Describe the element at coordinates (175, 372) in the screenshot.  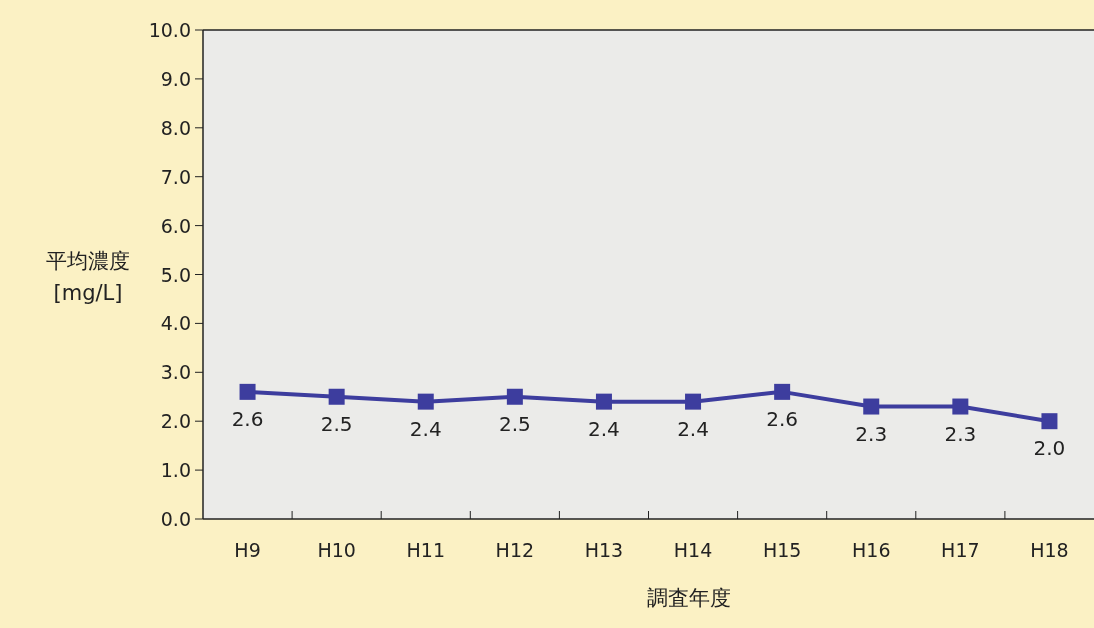
I see `y-tick-label: 3.0` at that location.